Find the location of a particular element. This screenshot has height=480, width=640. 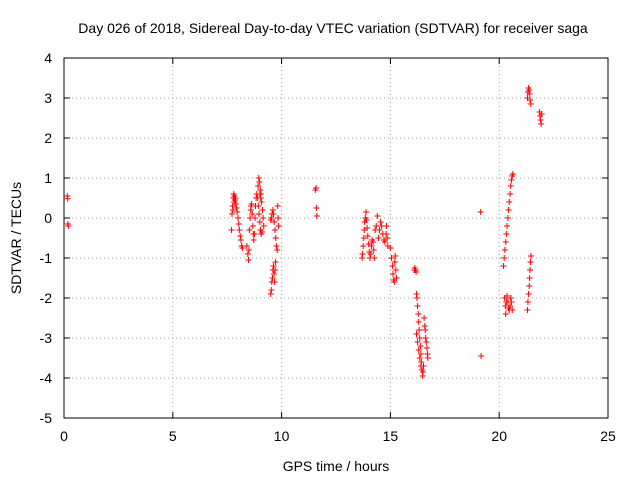

y-tick-label: 3 is located at coordinates (48, 98).